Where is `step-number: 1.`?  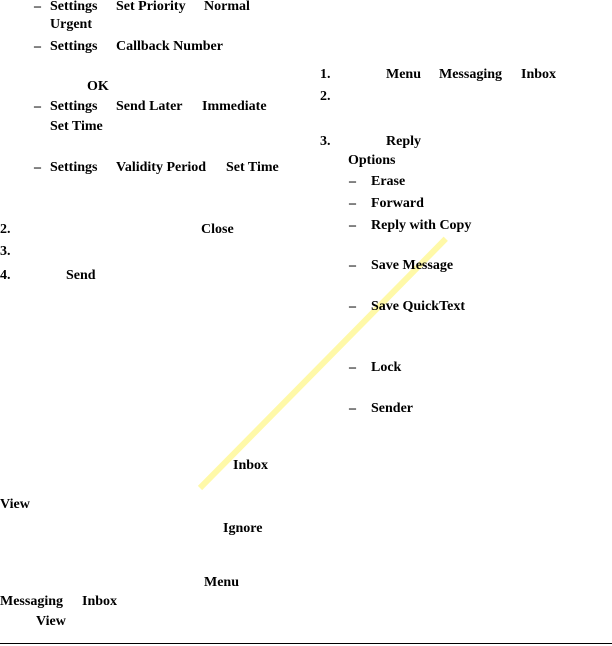
step-number: 1. is located at coordinates (325, 74).